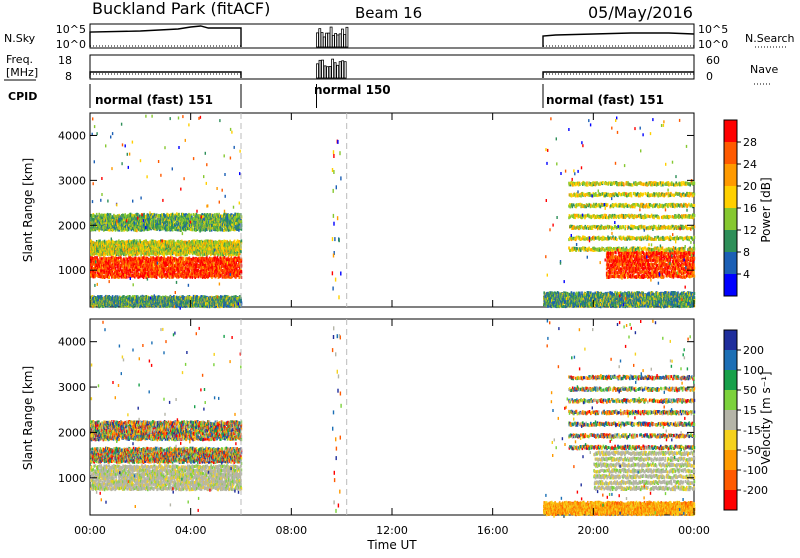  What do you see at coordinates (392, 67) in the screenshot?
I see `freq-panel` at bounding box center [392, 67].